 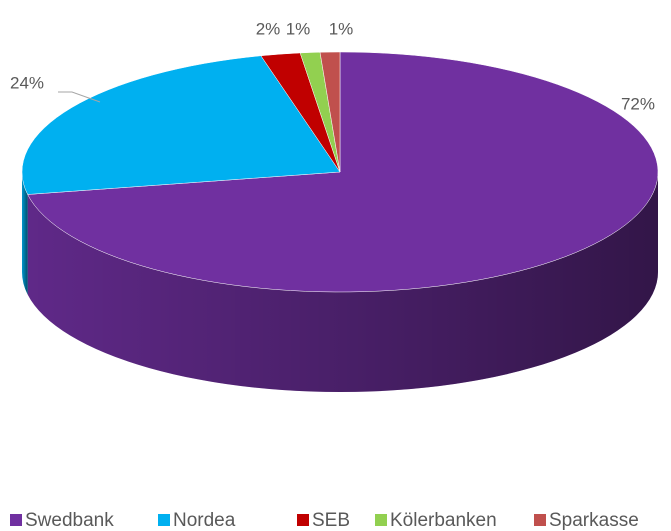 What do you see at coordinates (69, 520) in the screenshot?
I see `legend-label: Swedbank` at bounding box center [69, 520].